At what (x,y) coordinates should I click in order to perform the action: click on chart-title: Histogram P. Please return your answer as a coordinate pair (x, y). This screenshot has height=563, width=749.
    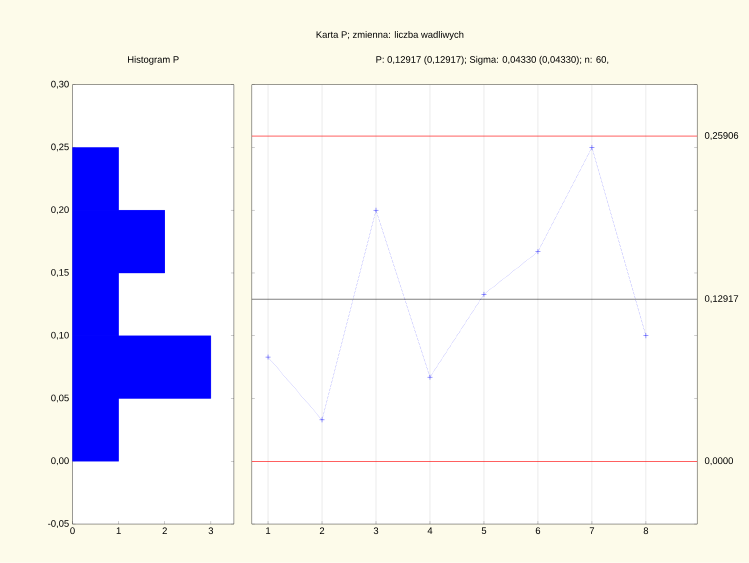
    Looking at the image, I should click on (153, 60).